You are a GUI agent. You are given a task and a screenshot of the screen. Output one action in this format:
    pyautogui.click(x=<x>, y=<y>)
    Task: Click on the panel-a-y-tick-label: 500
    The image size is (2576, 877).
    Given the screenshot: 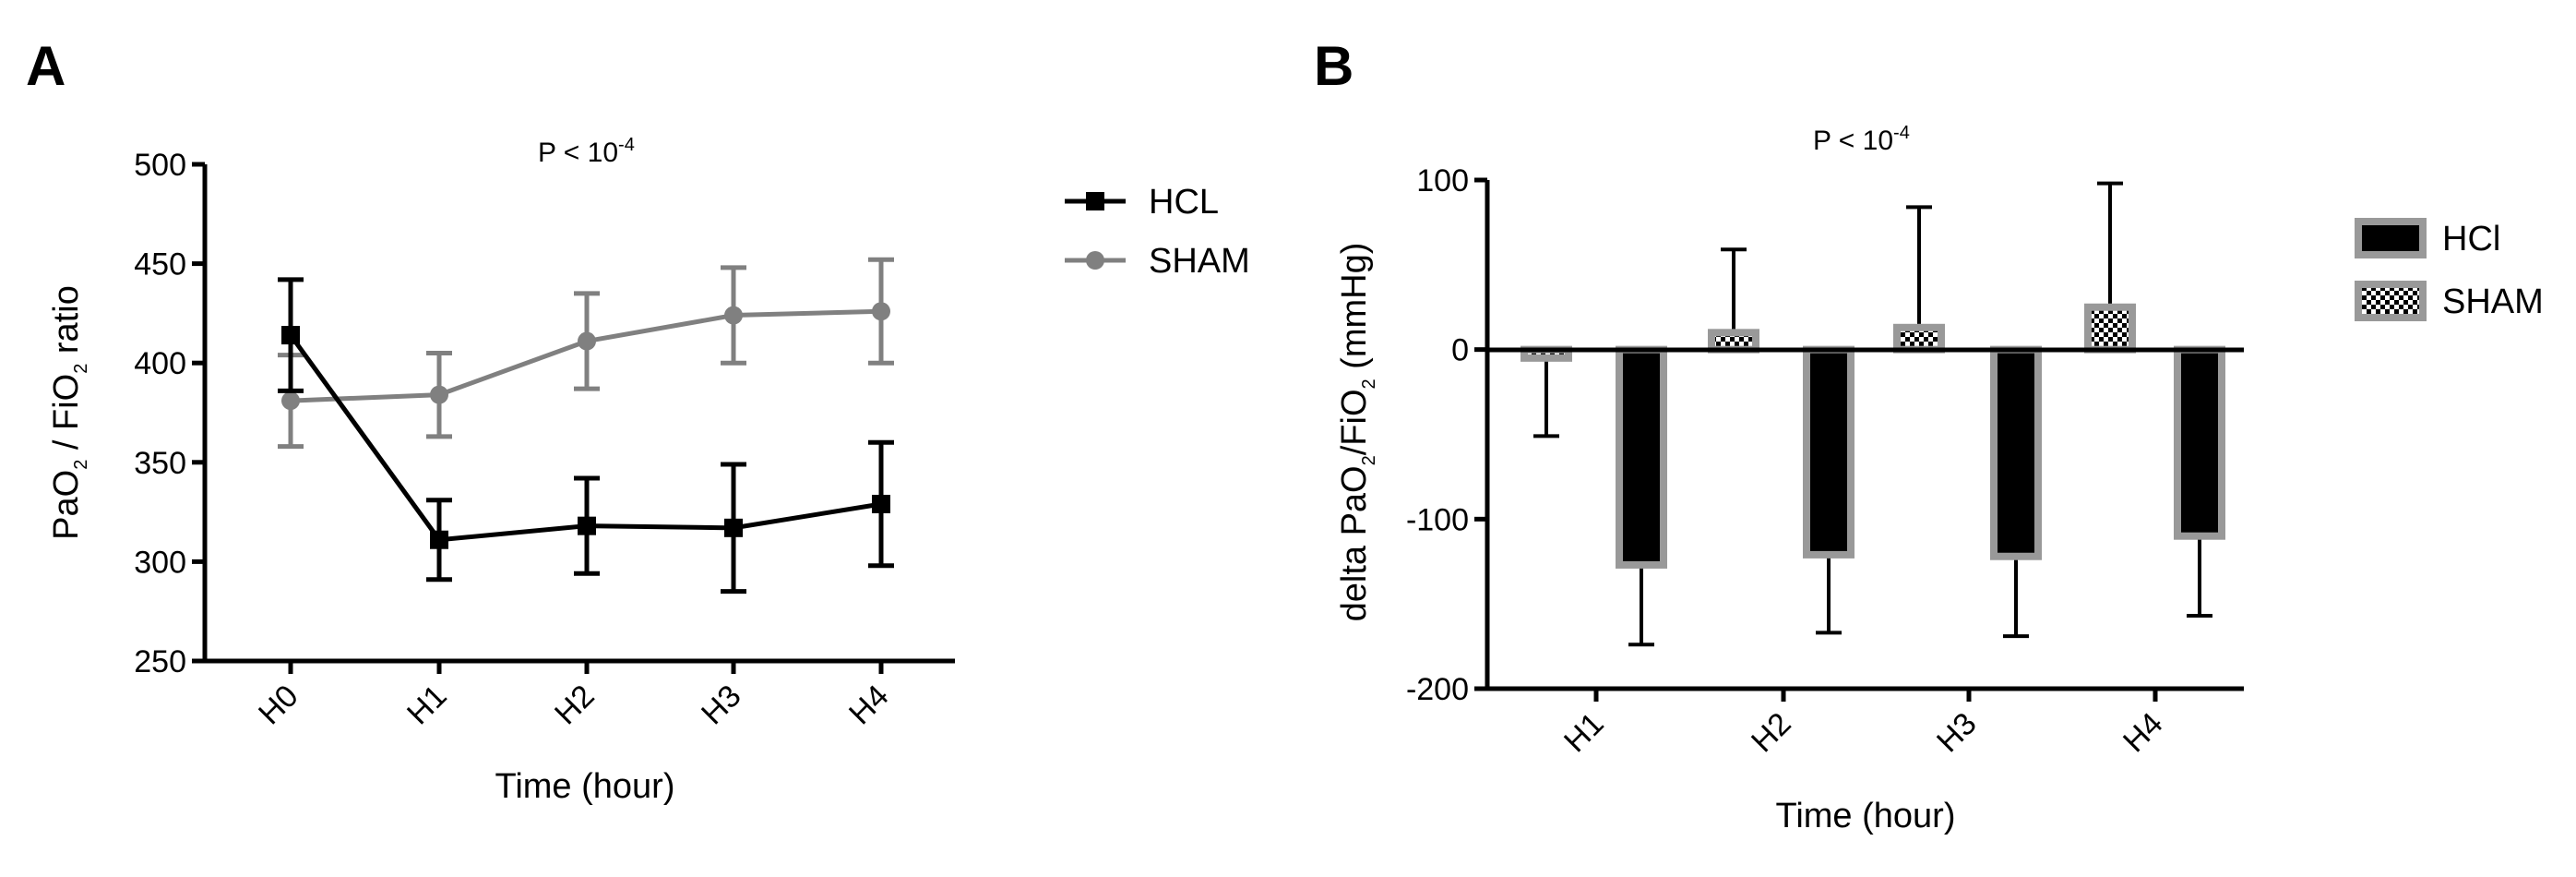 What is the action you would take?
    pyautogui.click(x=160, y=165)
    